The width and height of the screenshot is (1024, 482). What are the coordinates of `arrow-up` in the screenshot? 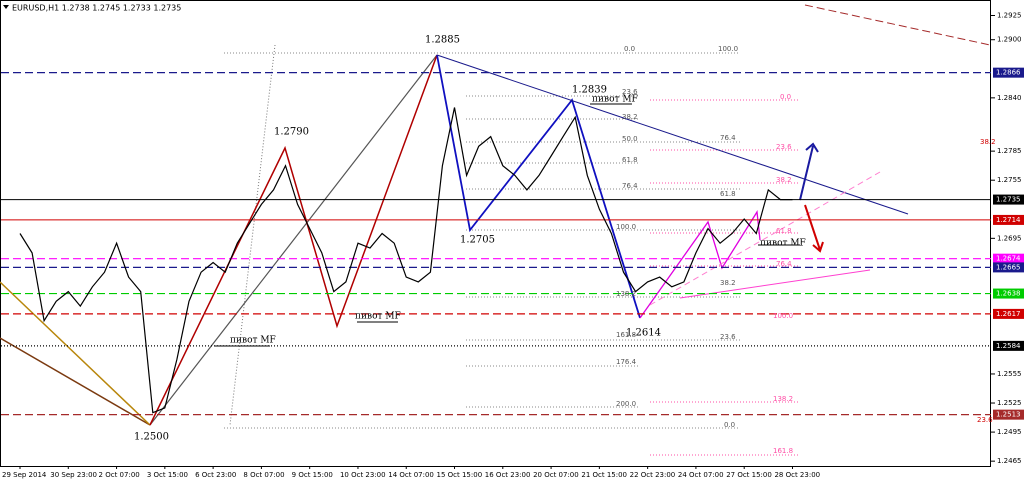 It's located at (809, 171).